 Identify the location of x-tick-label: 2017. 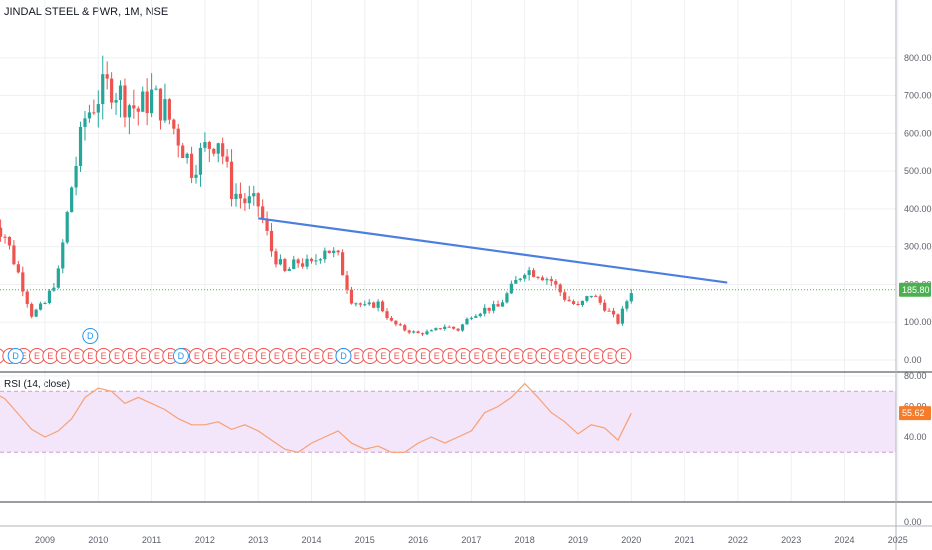
(471, 540).